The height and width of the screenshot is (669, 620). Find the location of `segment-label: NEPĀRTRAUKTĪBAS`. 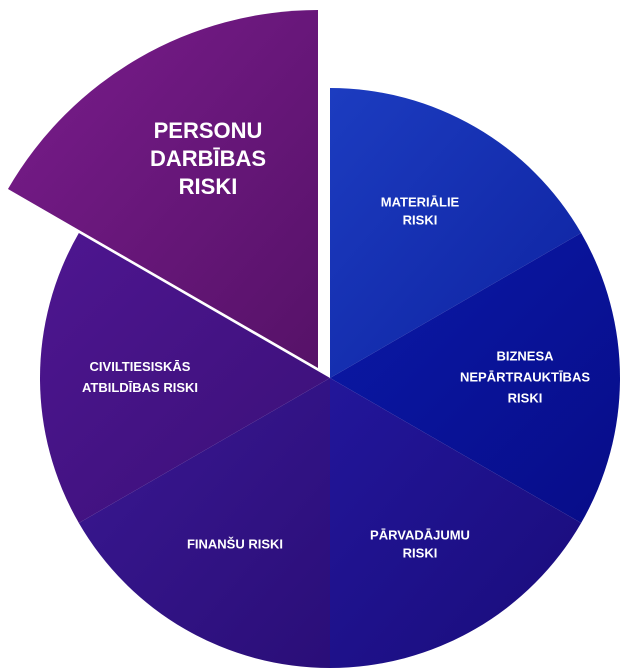

segment-label: NEPĀRTRAUKTĪBAS is located at coordinates (525, 376).